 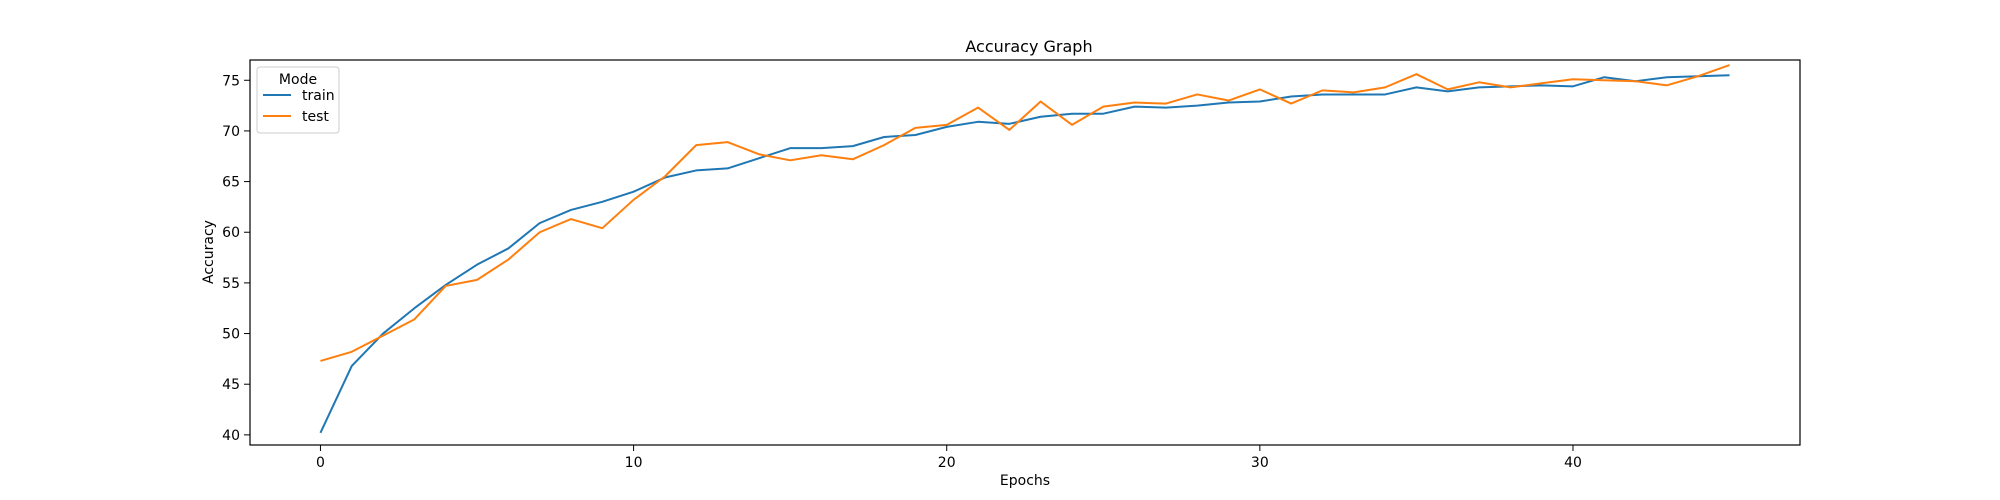 What do you see at coordinates (1573, 463) in the screenshot?
I see `x-tick-label: 40` at bounding box center [1573, 463].